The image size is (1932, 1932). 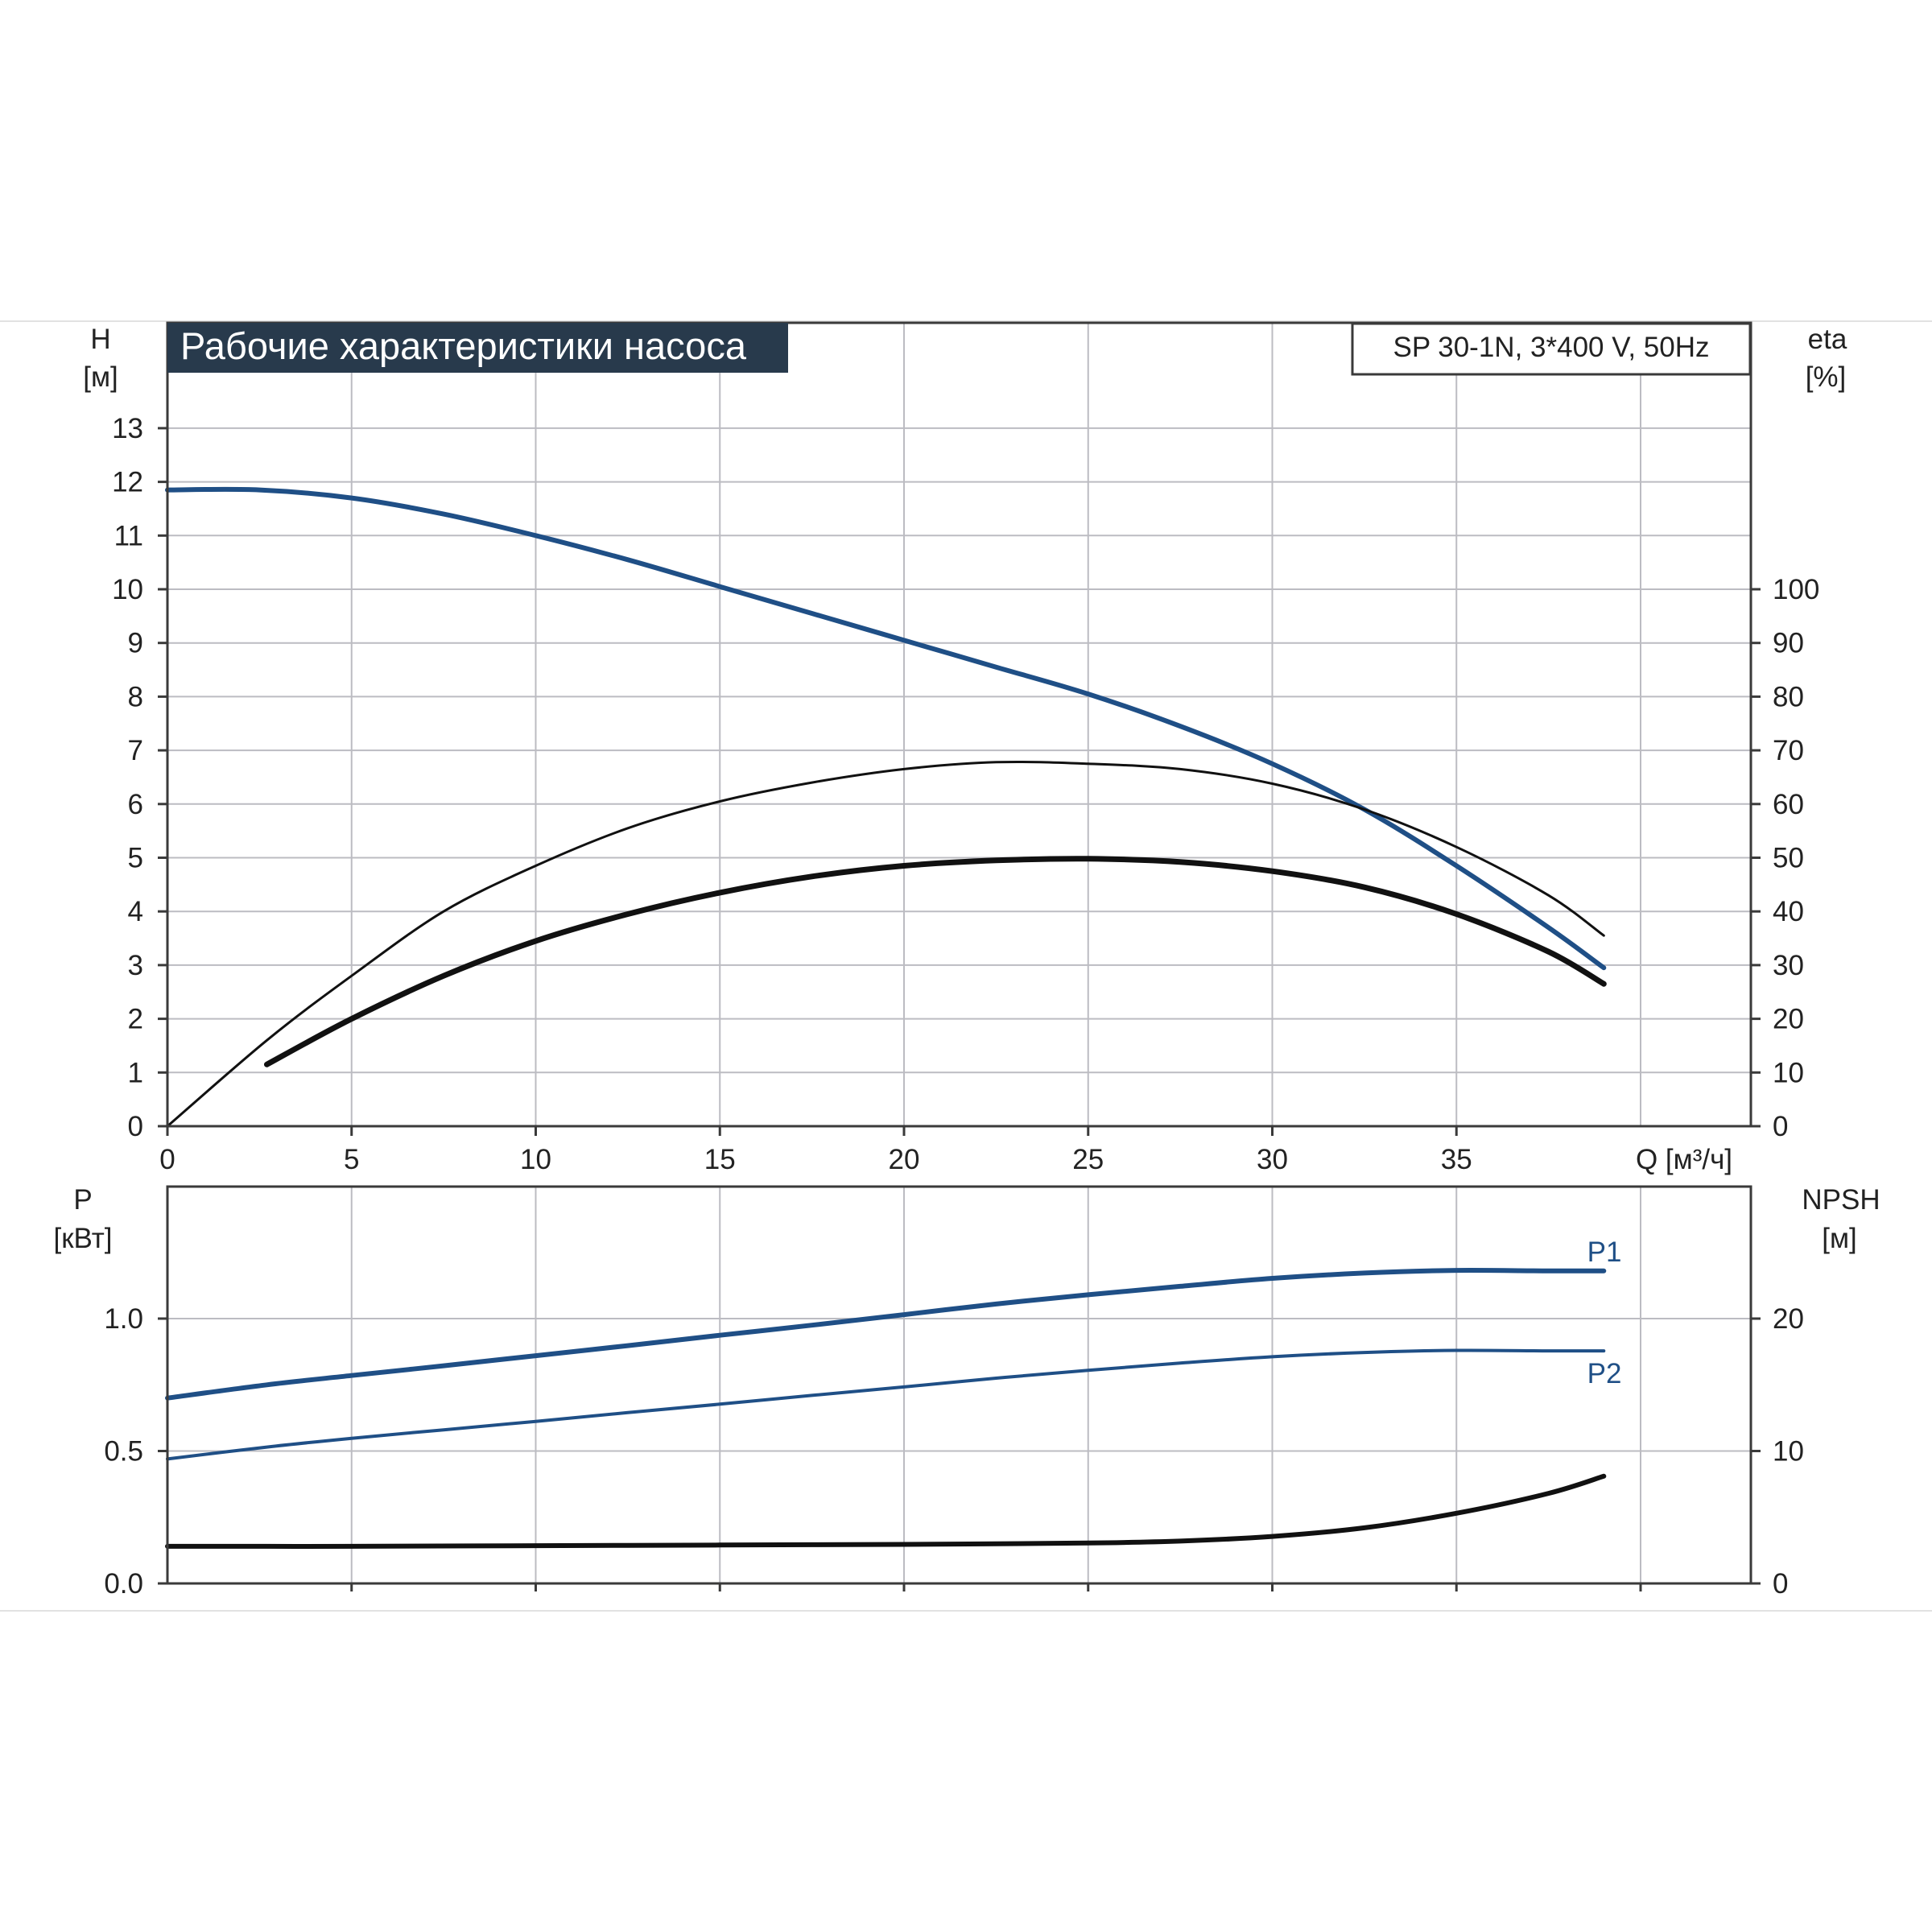 What do you see at coordinates (535, 1159) in the screenshot?
I see `x-tick-label: 10` at bounding box center [535, 1159].